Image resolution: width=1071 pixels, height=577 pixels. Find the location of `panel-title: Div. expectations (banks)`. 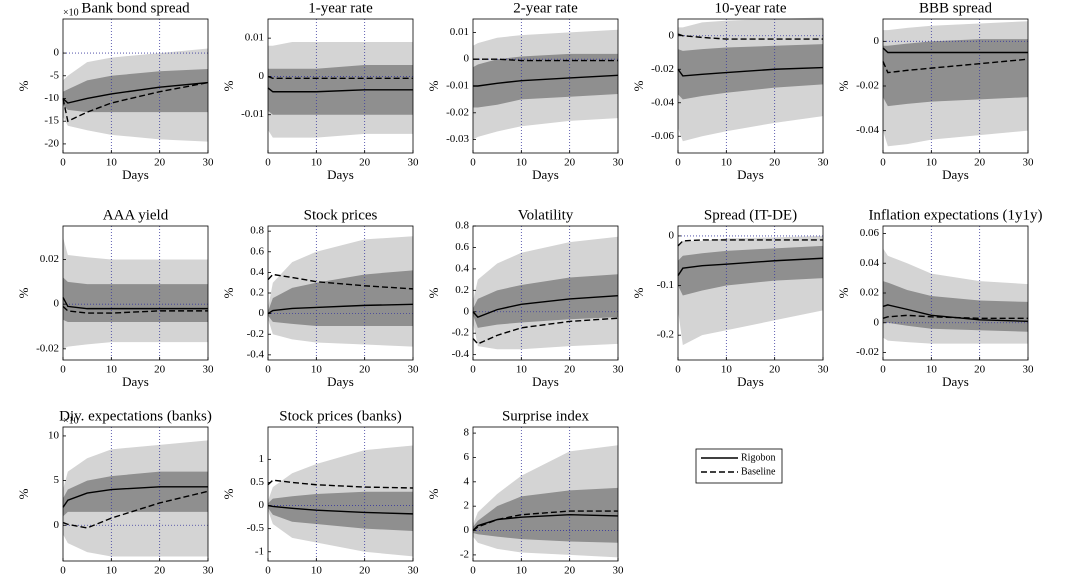

panel-title: Div. expectations (banks) is located at coordinates (135, 416).